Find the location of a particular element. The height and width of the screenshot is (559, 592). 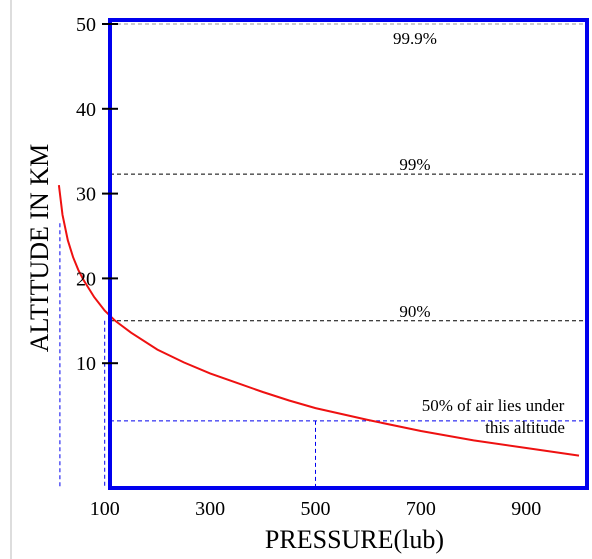

x-tick-label: 700 is located at coordinates (421, 509).